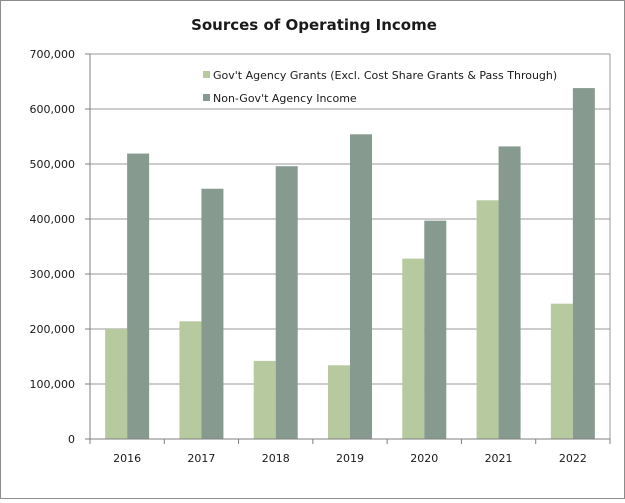 The height and width of the screenshot is (503, 625). What do you see at coordinates (127, 458) in the screenshot?
I see `x-tick-label: 2016` at bounding box center [127, 458].